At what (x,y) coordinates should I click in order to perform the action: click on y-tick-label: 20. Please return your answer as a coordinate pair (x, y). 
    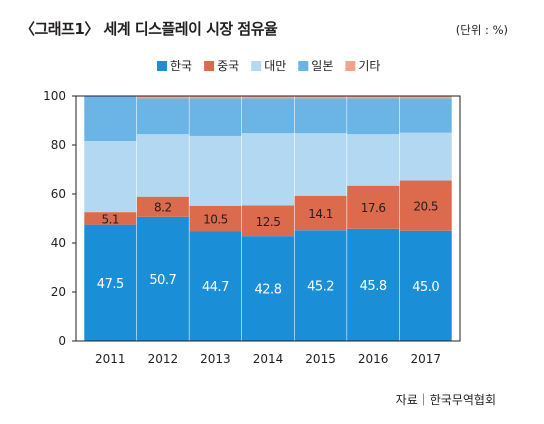
    Looking at the image, I should click on (58, 292).